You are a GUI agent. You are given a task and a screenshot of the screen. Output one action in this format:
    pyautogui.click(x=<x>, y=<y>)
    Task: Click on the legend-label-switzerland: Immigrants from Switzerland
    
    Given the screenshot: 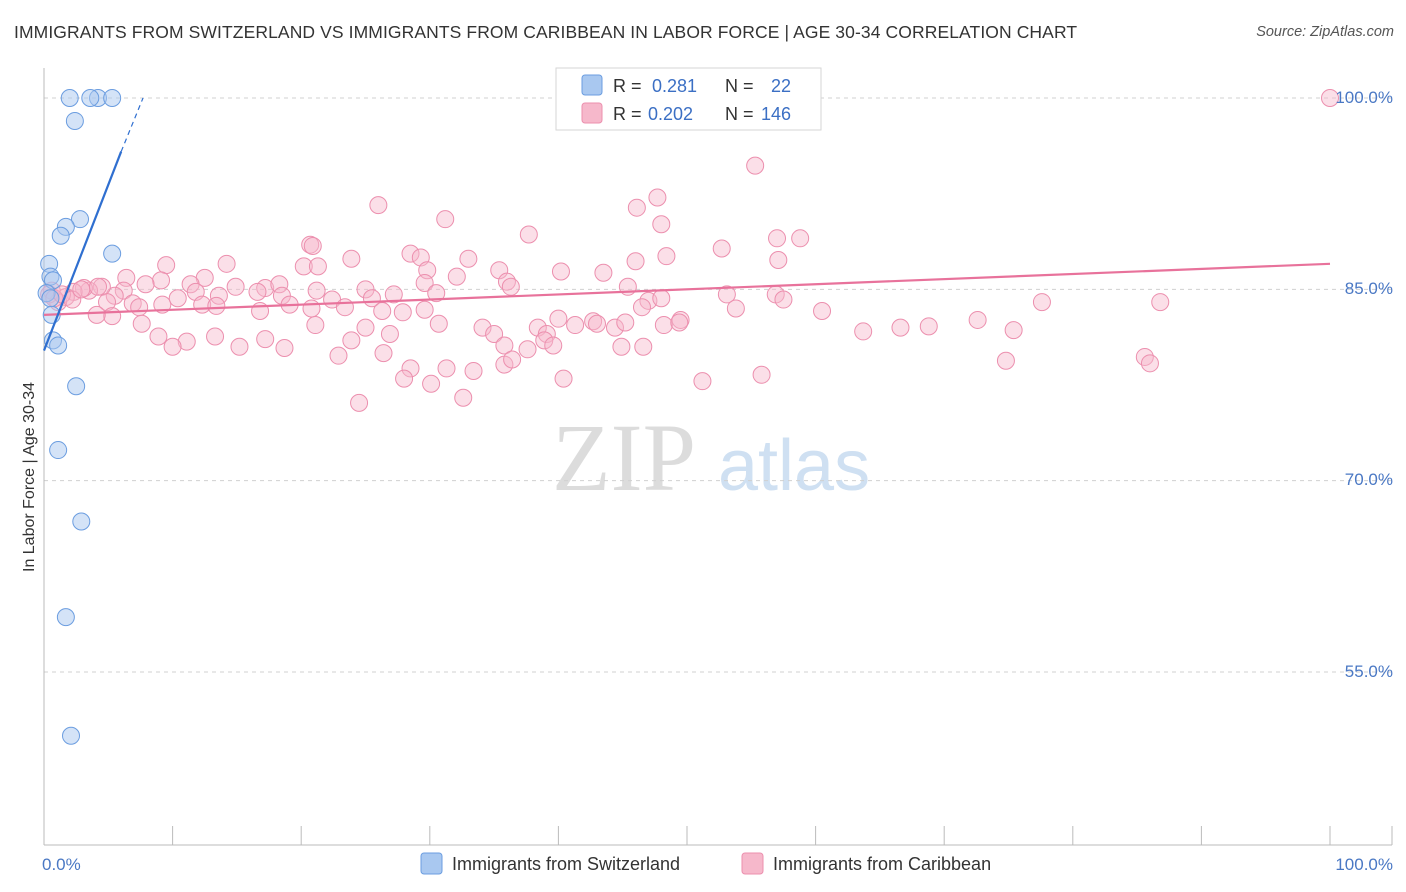 What is the action you would take?
    pyautogui.click(x=566, y=864)
    